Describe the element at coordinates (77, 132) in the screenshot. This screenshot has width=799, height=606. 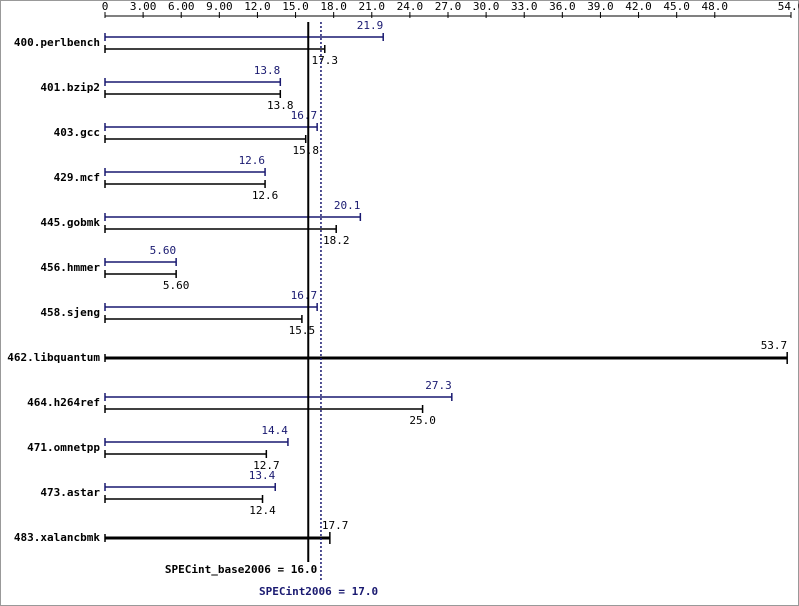
I see `category-label: 403.gcc` at that location.